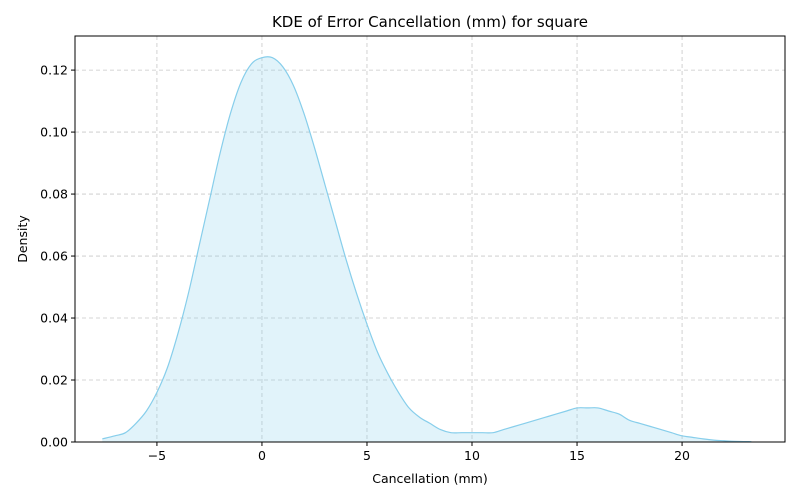 The image size is (800, 500). I want to click on y-tick-label: 0.04, so click(54, 318).